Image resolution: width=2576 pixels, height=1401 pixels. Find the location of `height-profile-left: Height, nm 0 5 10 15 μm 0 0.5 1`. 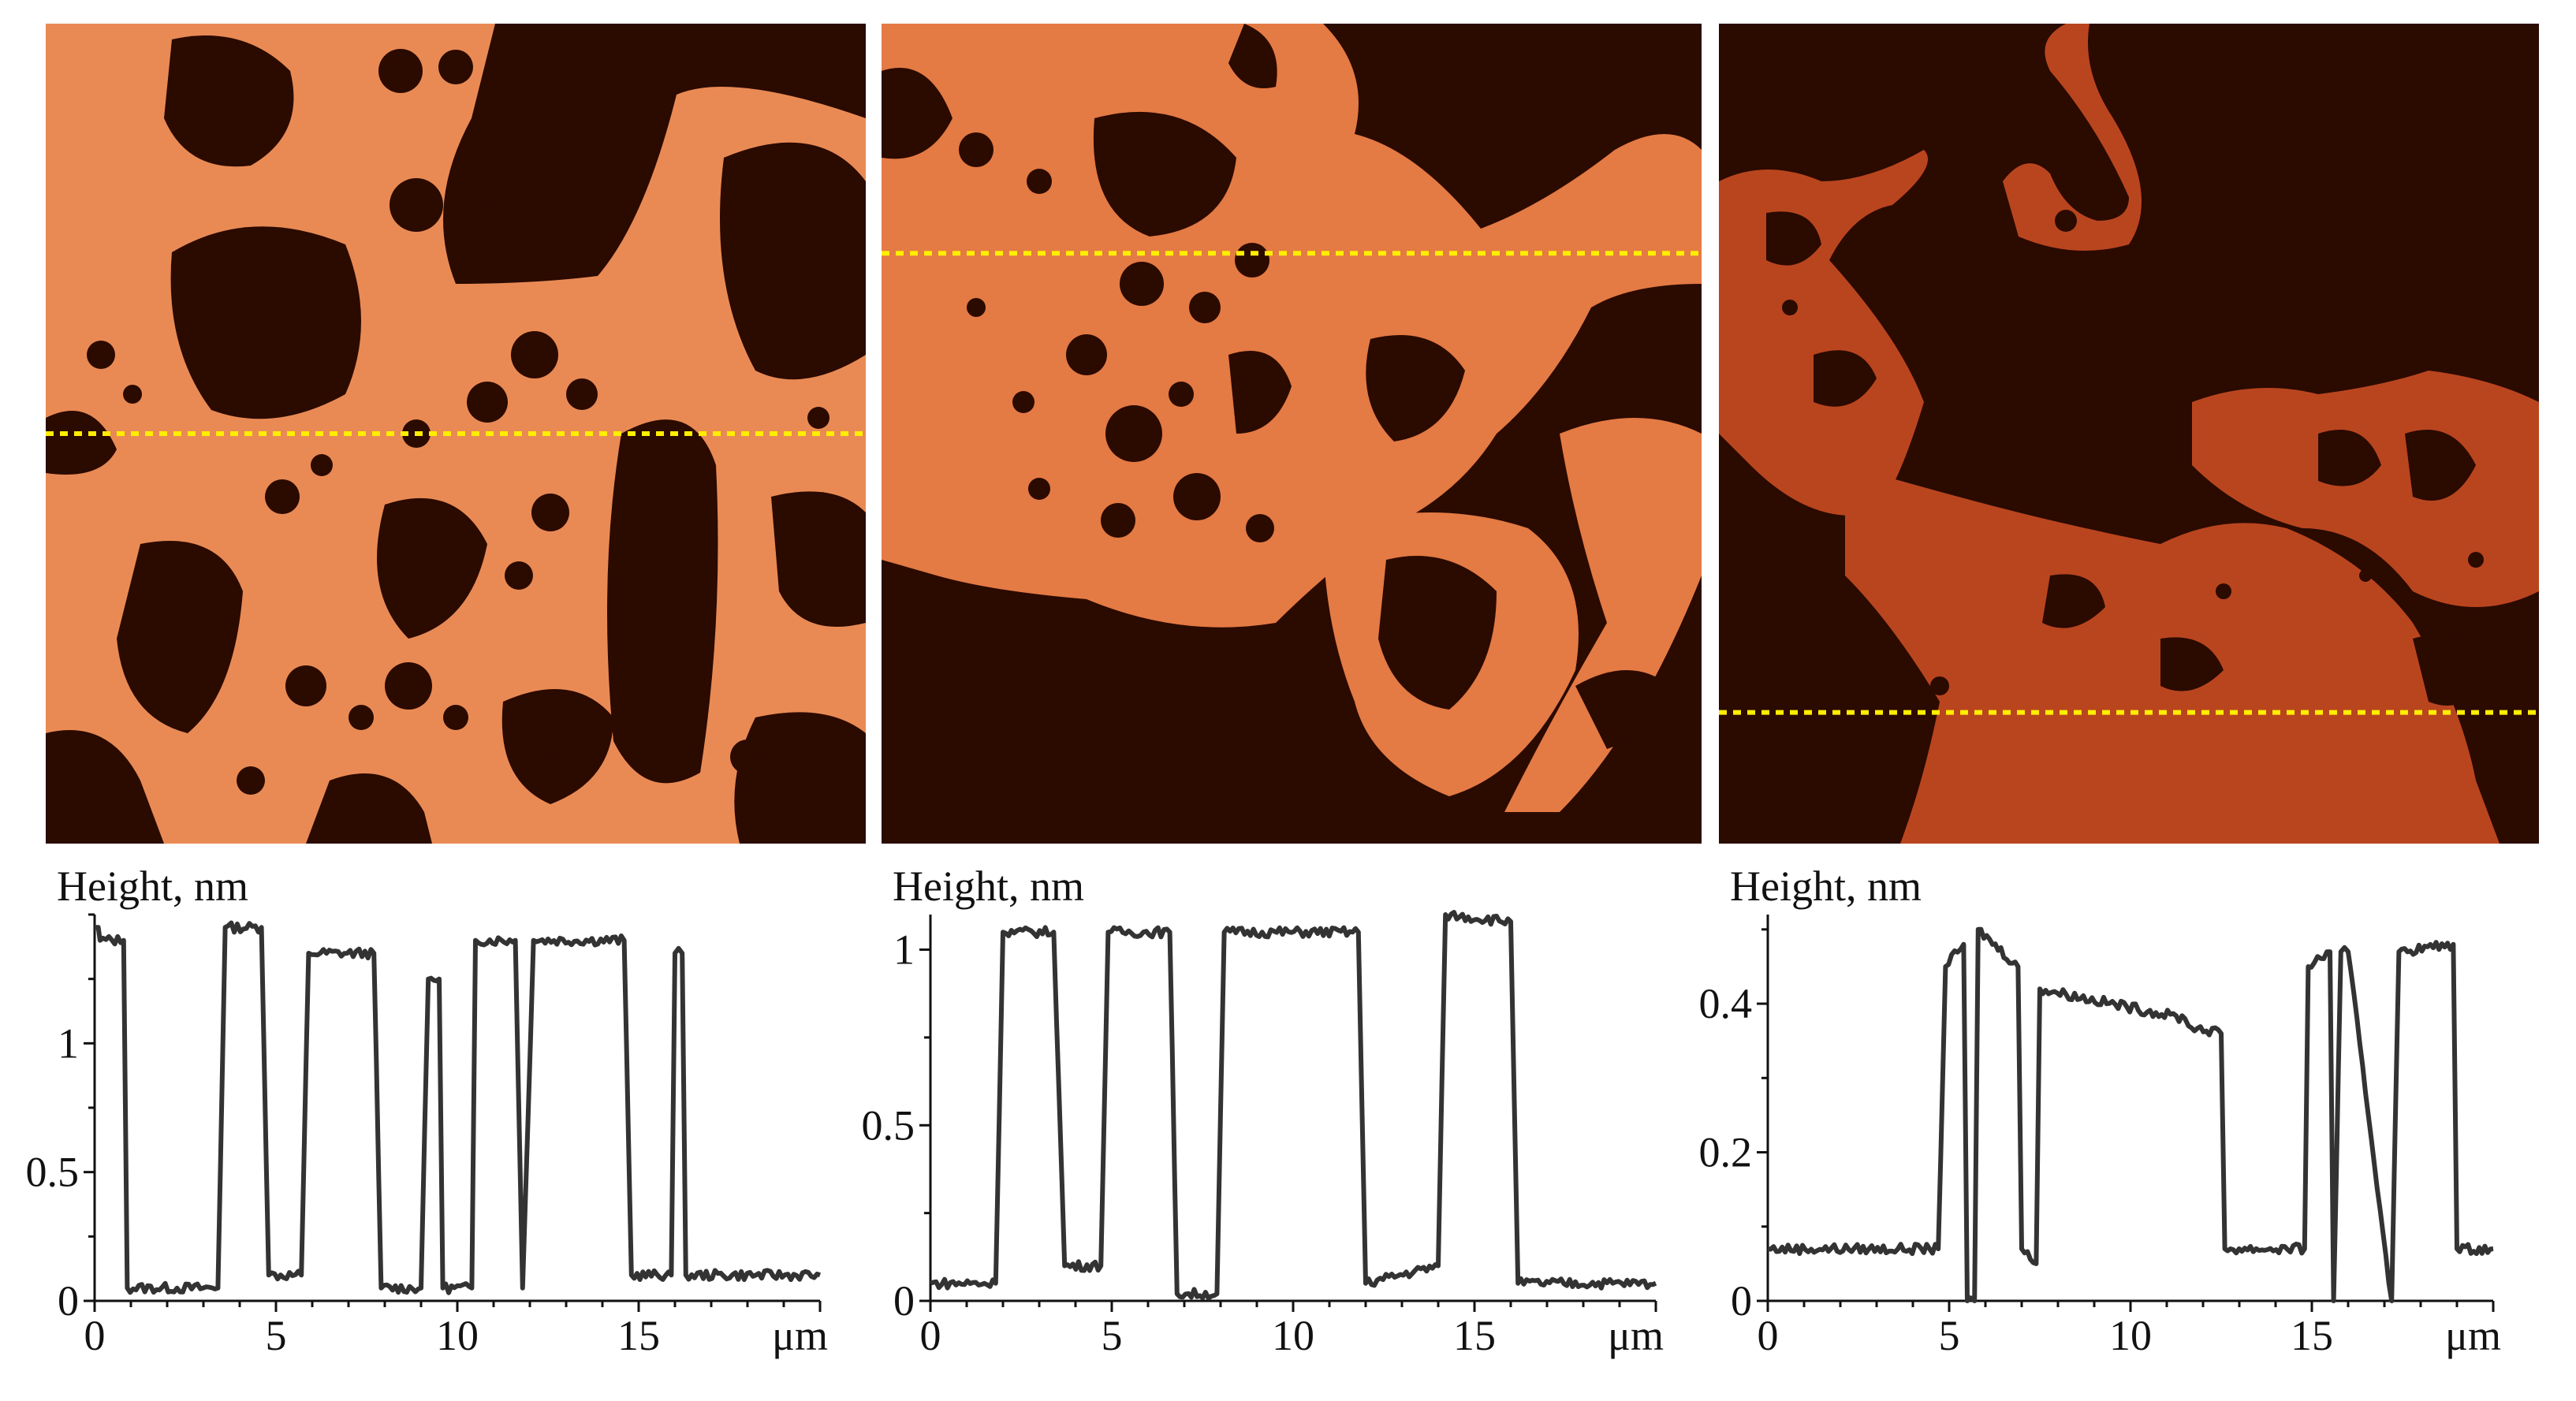

height-profile-left: Height, nm 0 5 10 15 μm 0 0.5 1 is located at coordinates (442, 1115).